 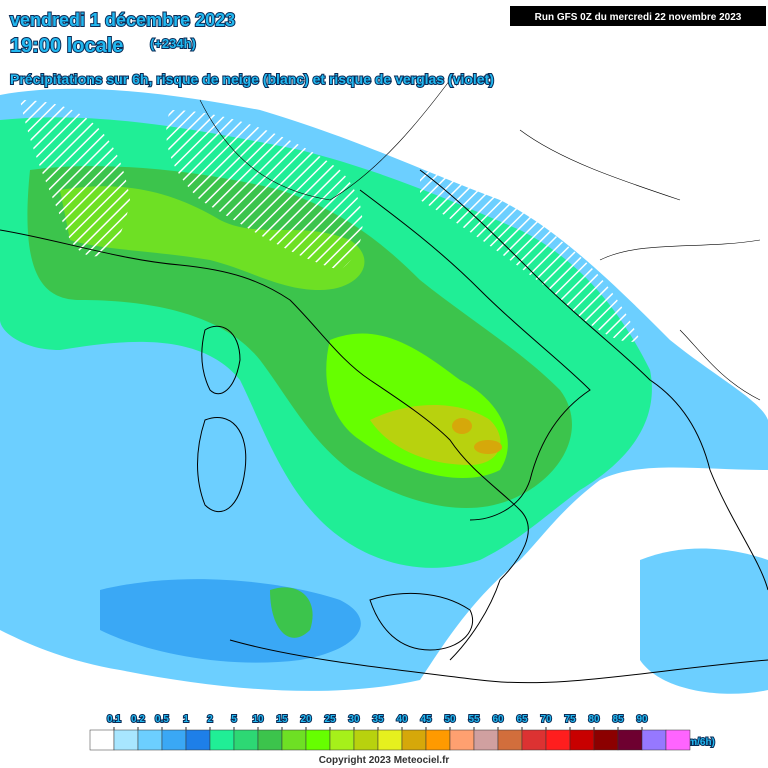 What do you see at coordinates (354, 719) in the screenshot?
I see `legend-label: 30` at bounding box center [354, 719].